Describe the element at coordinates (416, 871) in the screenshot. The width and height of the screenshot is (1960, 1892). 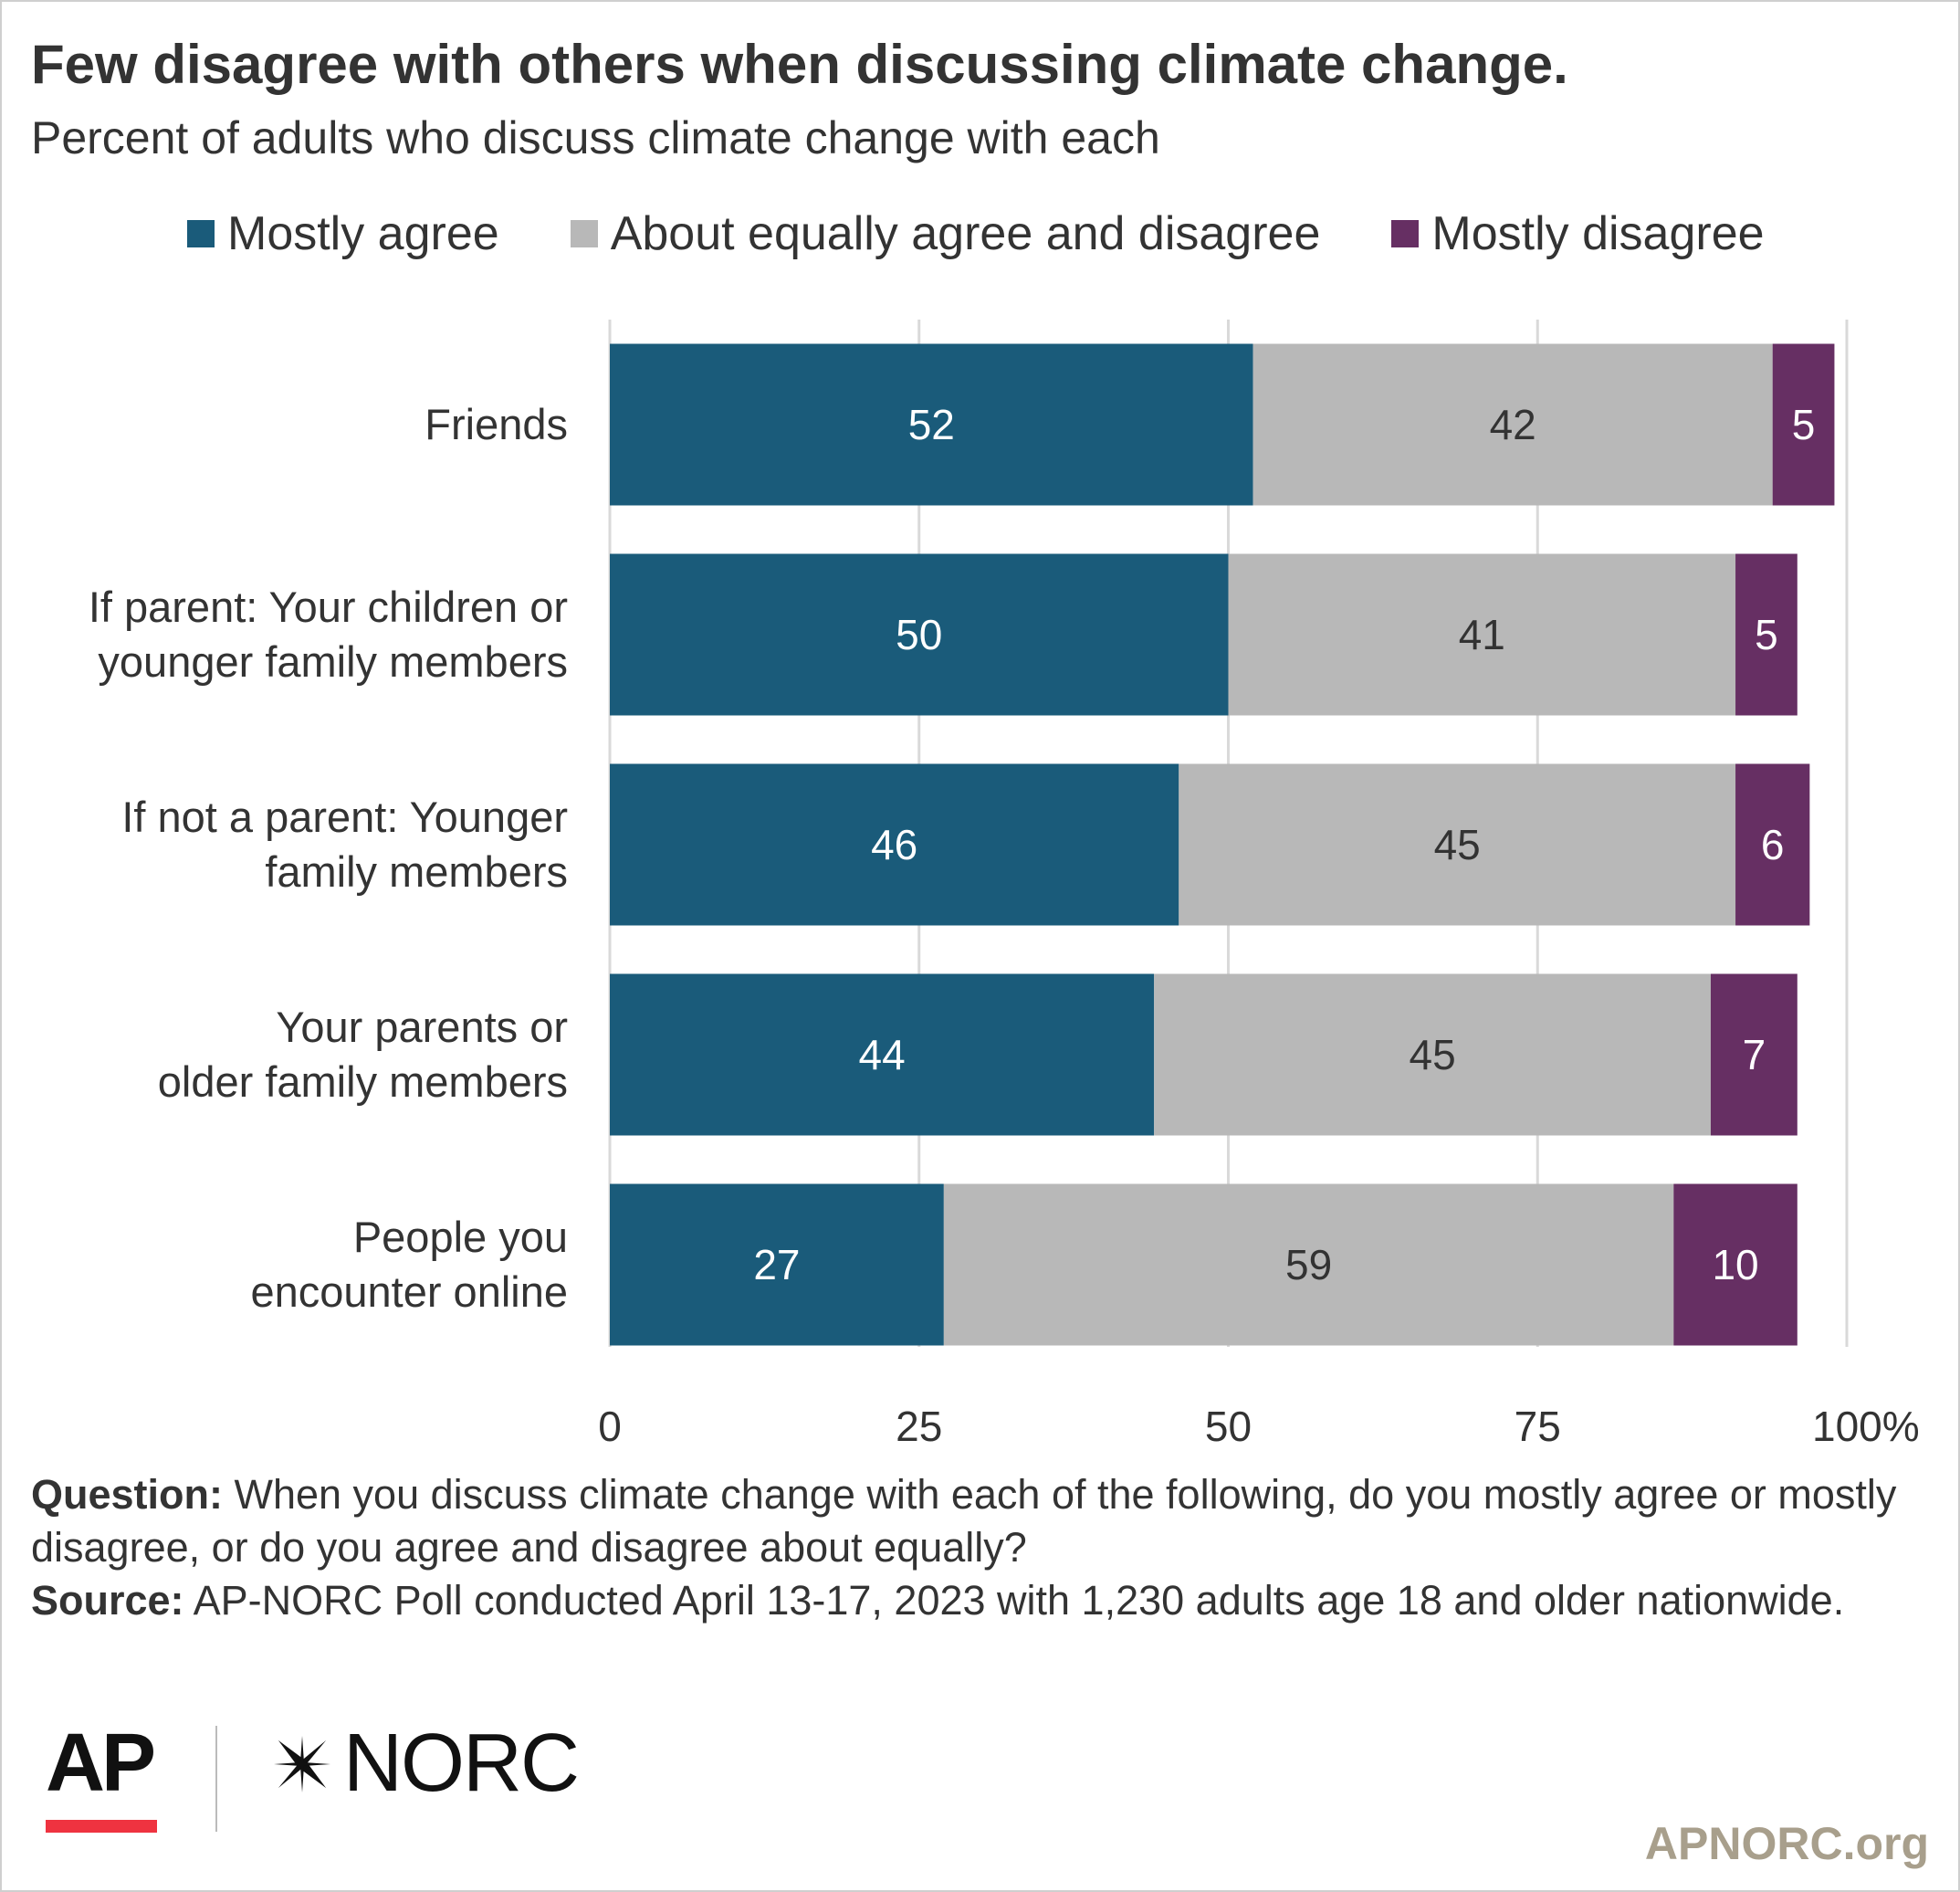
I see `category-label-2-line-1: family members` at that location.